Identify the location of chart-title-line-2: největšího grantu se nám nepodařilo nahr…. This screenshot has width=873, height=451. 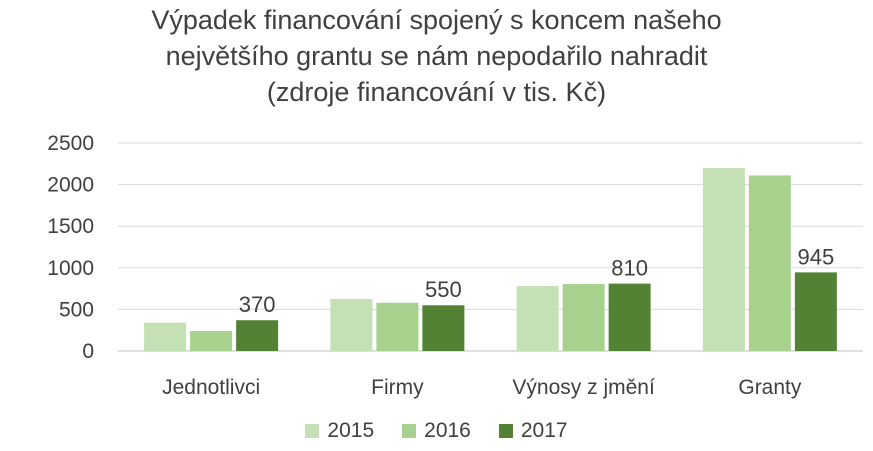
(436, 56).